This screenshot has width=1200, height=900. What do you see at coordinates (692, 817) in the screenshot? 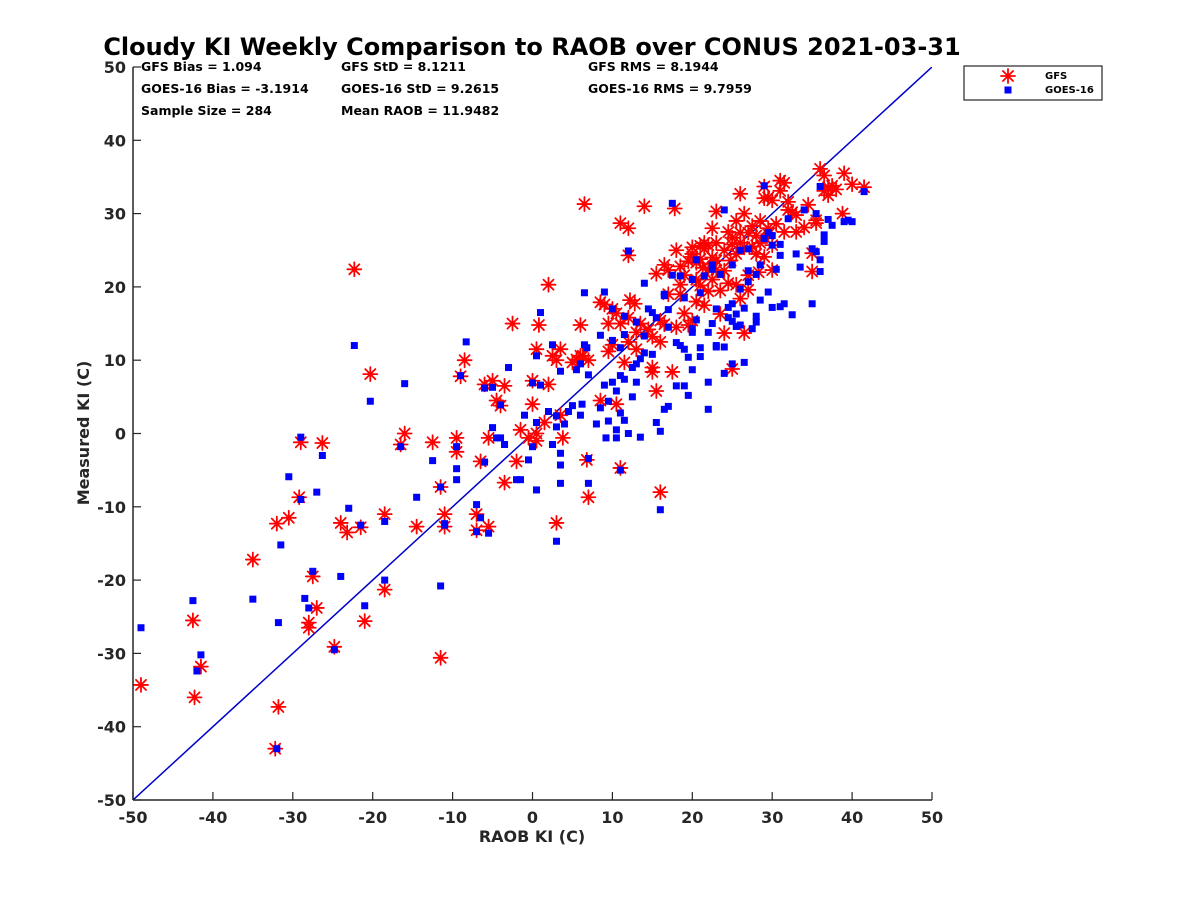
I see `x-tick-label: 20` at bounding box center [692, 817].